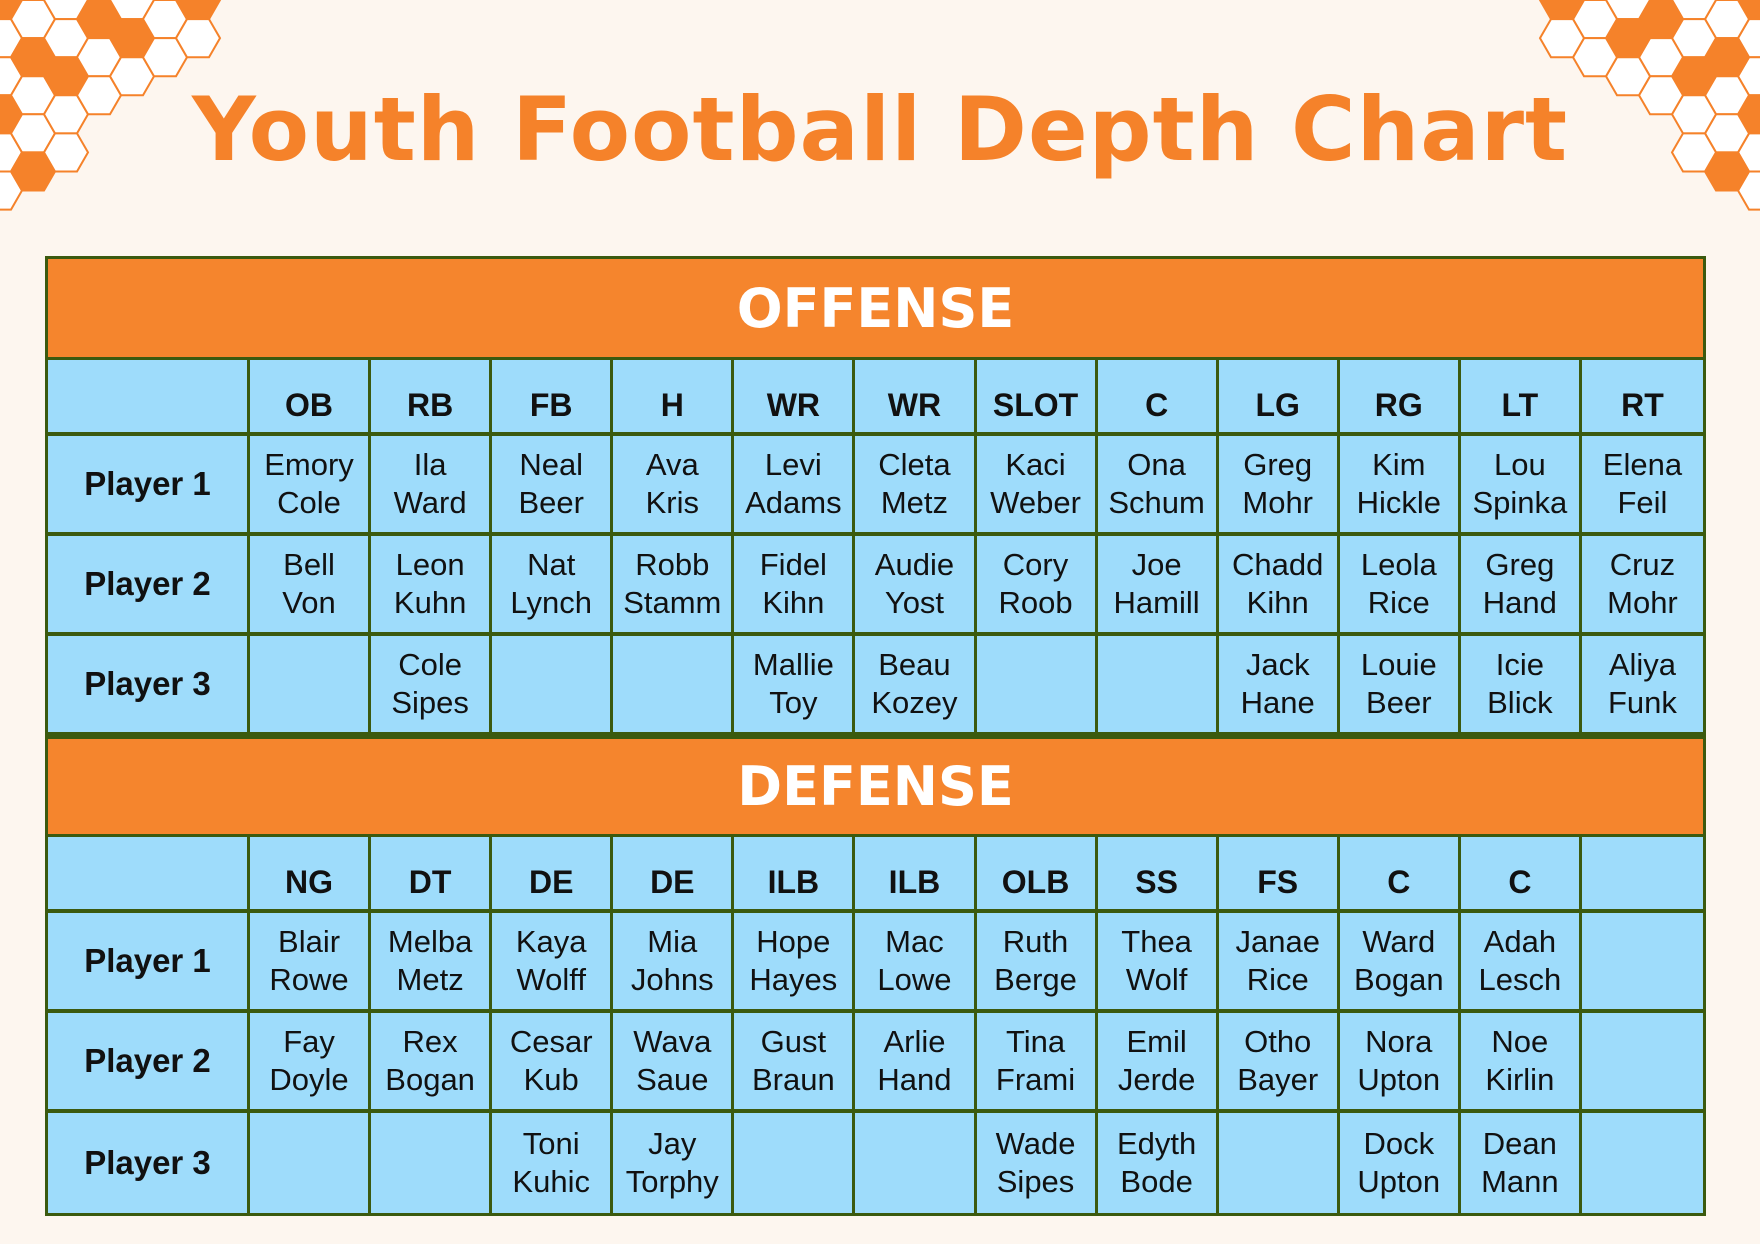  I want to click on player-name: Ava Kris, so click(672, 483).